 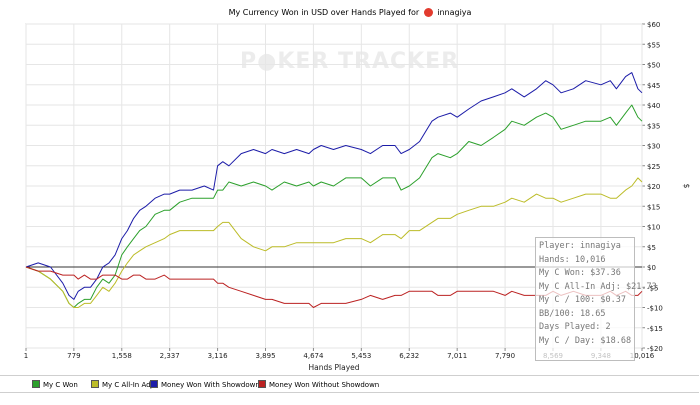 What do you see at coordinates (170, 356) in the screenshot?
I see `x-tick-label: 2,337` at bounding box center [170, 356].